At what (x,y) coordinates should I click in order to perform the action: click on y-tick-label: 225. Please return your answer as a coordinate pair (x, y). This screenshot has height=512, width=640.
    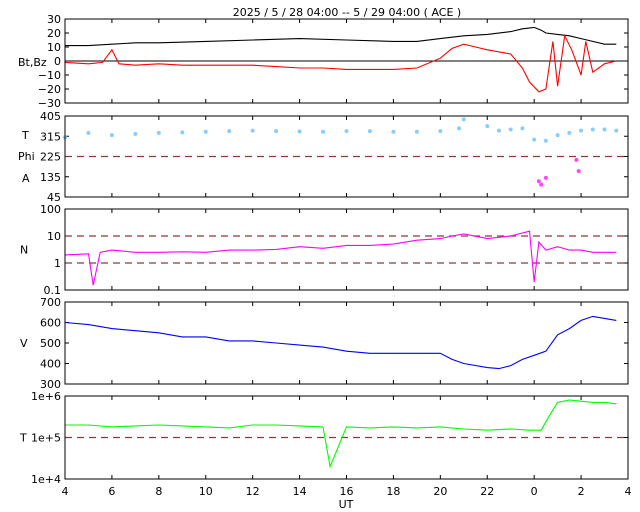
    Looking at the image, I should click on (50, 157).